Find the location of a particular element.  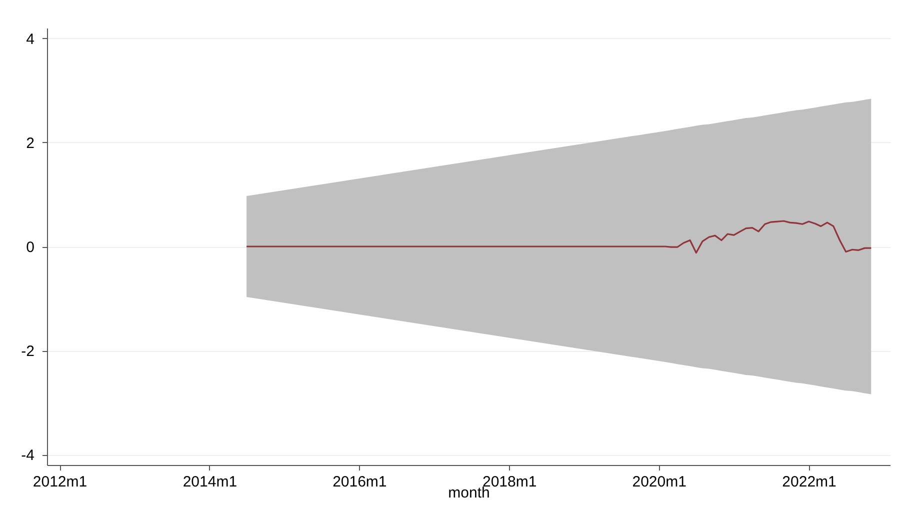

x-tick-label: 2020m1 is located at coordinates (659, 482).